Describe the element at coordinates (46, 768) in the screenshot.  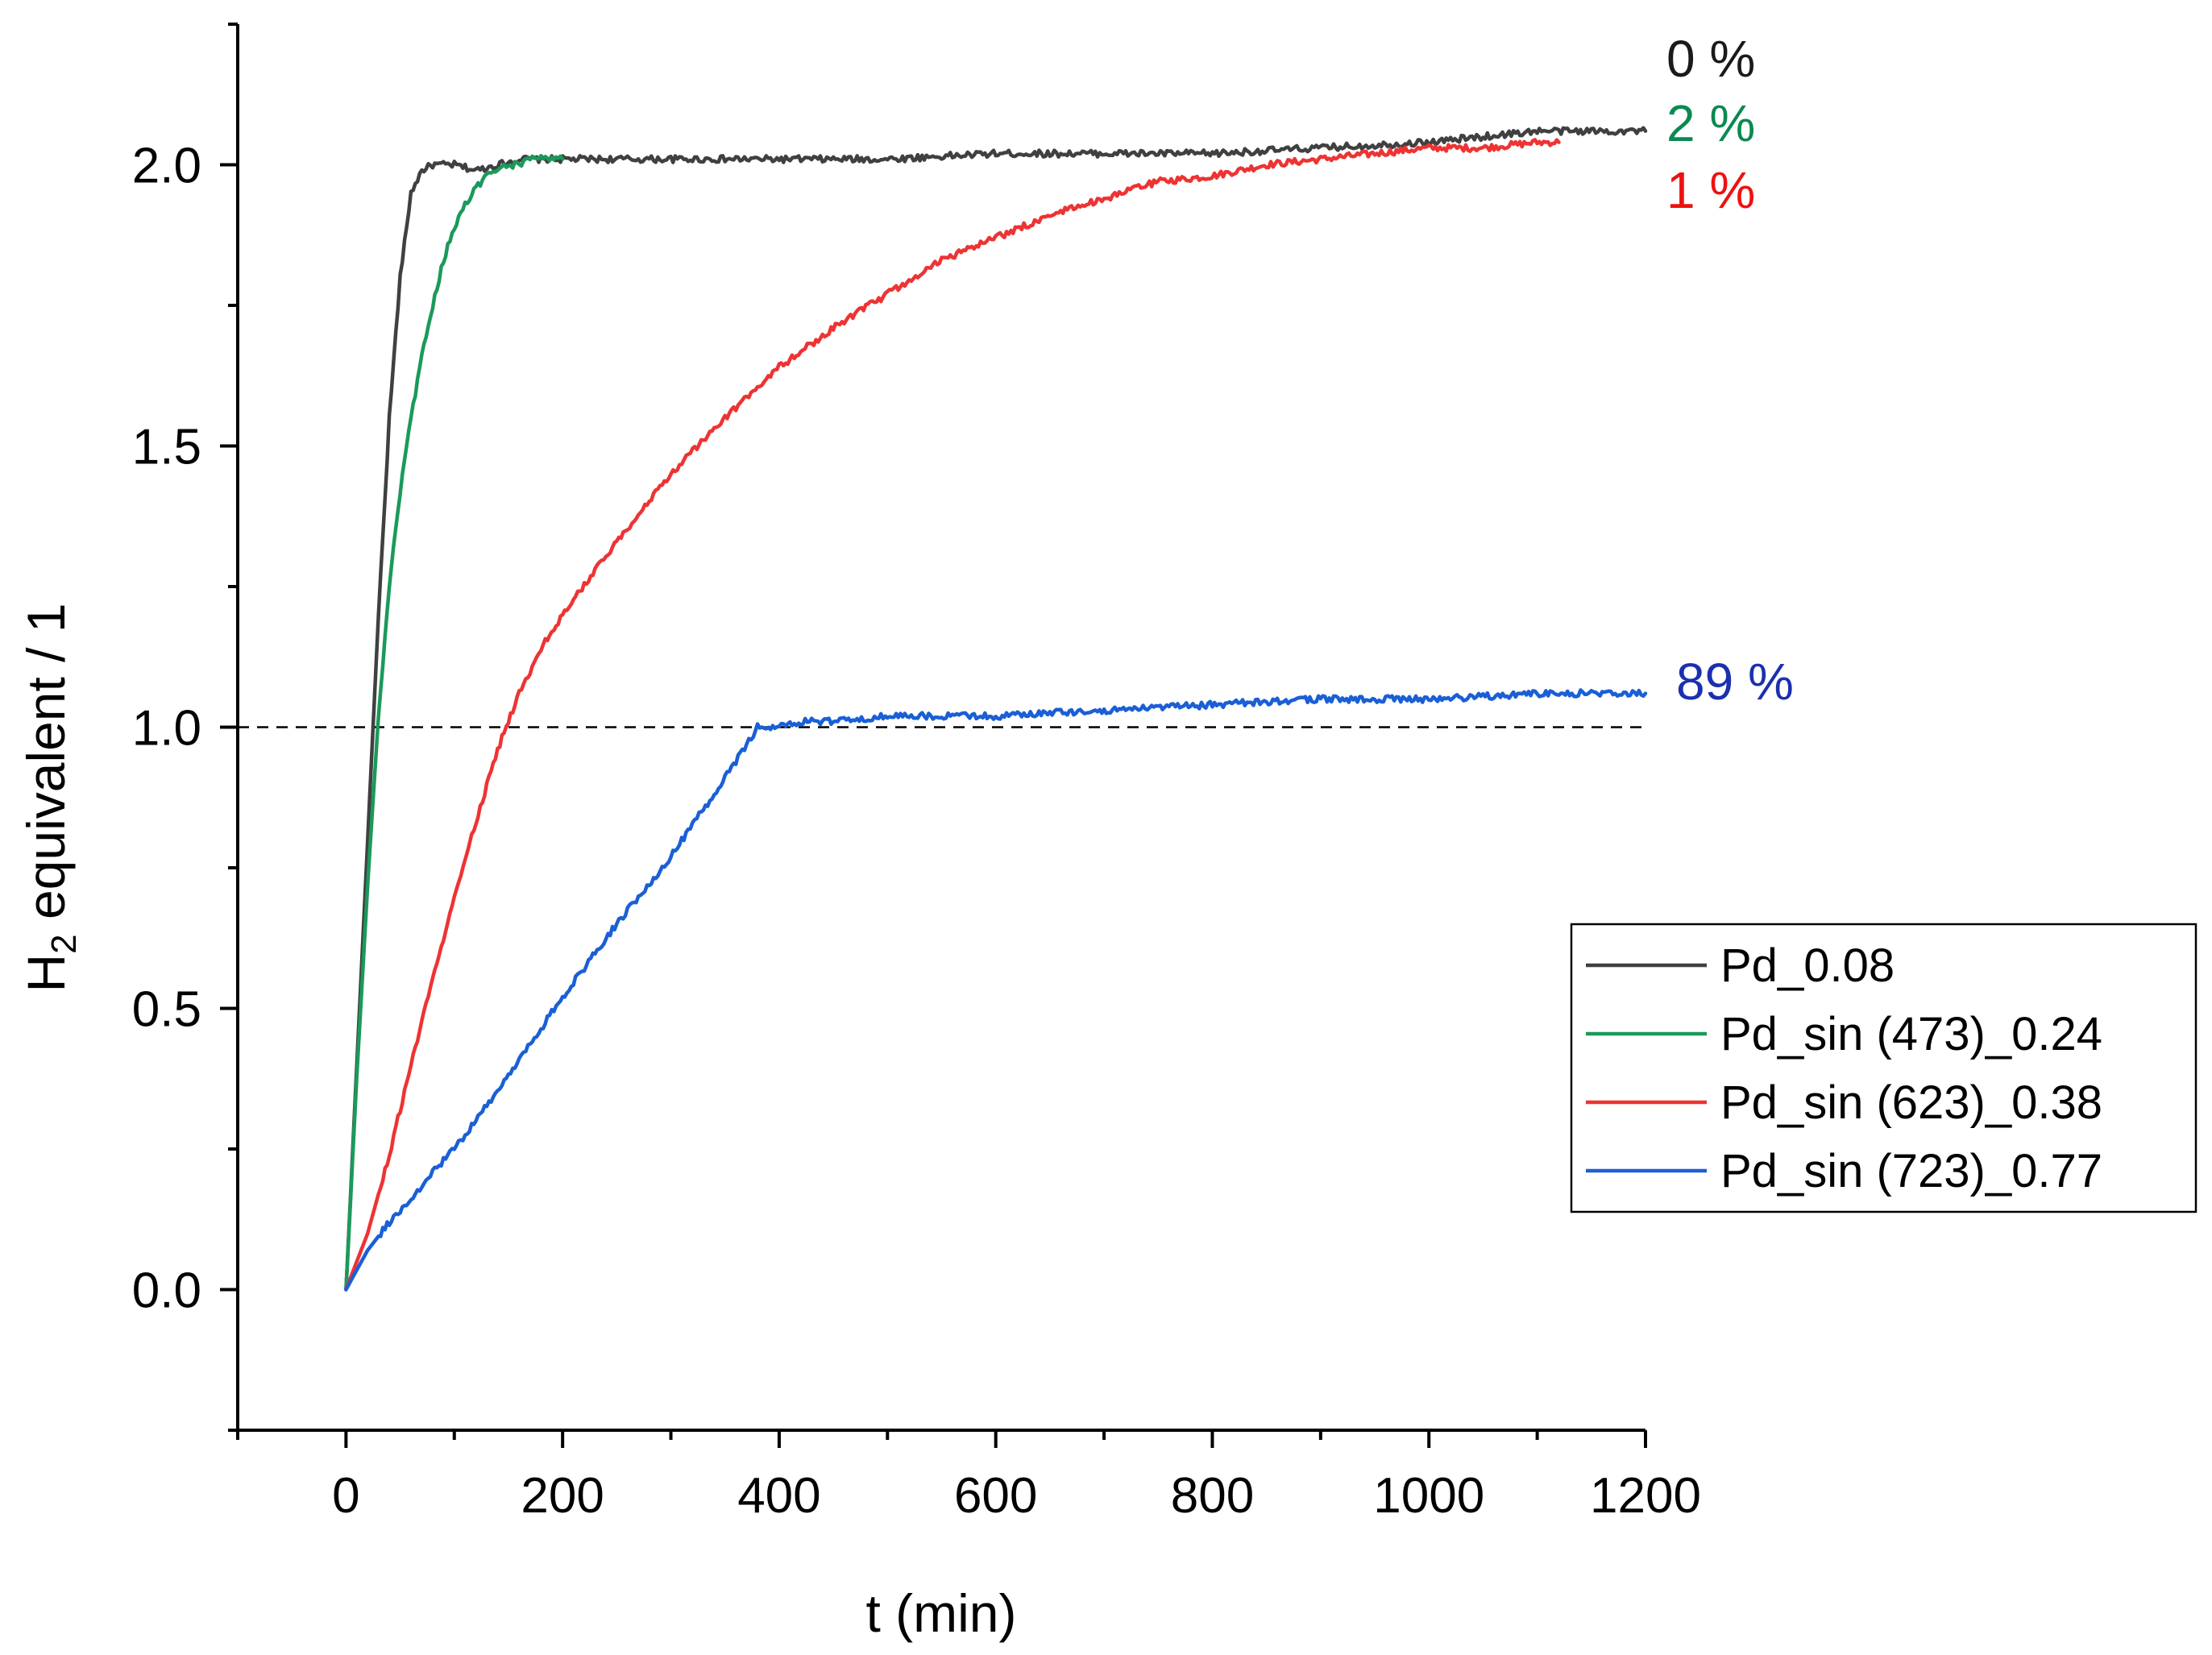
I see `y-axis-title-rest: equivalent / 1` at that location.